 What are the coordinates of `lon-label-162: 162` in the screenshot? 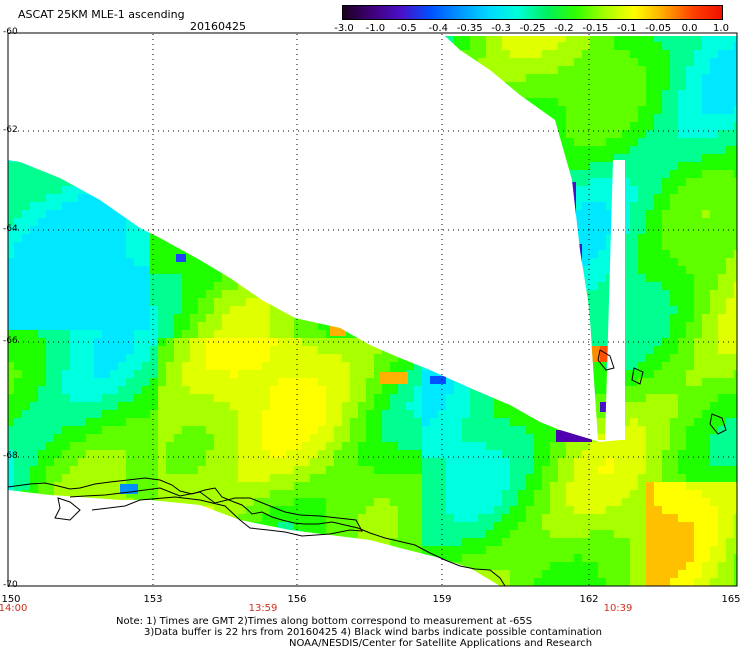 It's located at (589, 599).